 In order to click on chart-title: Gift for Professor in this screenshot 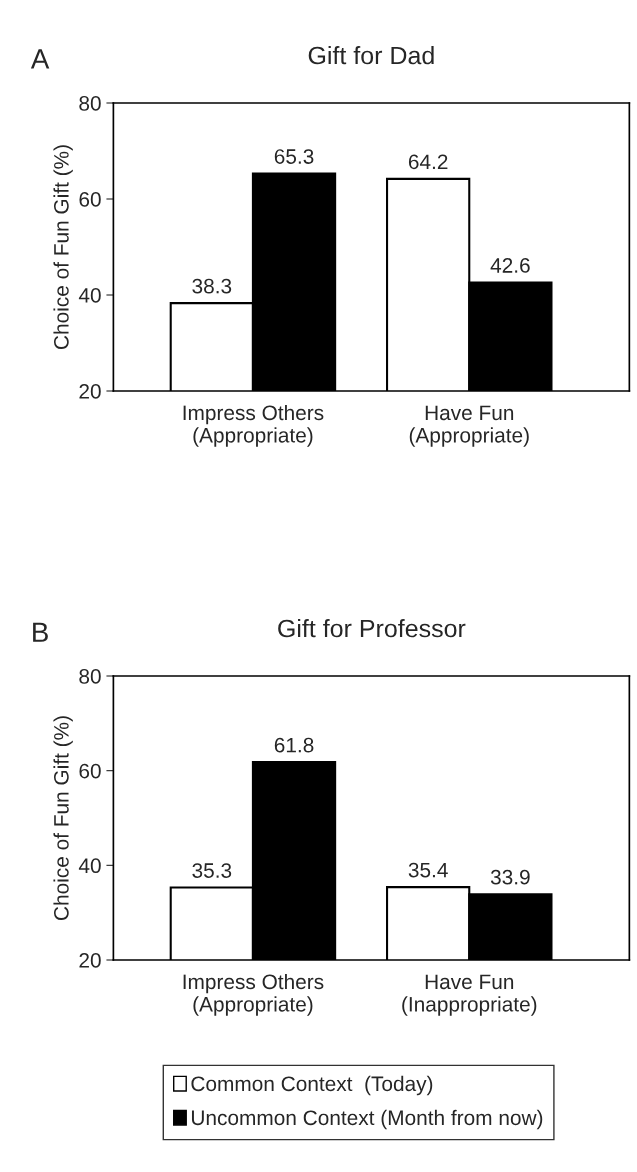, I will do `click(372, 628)`.